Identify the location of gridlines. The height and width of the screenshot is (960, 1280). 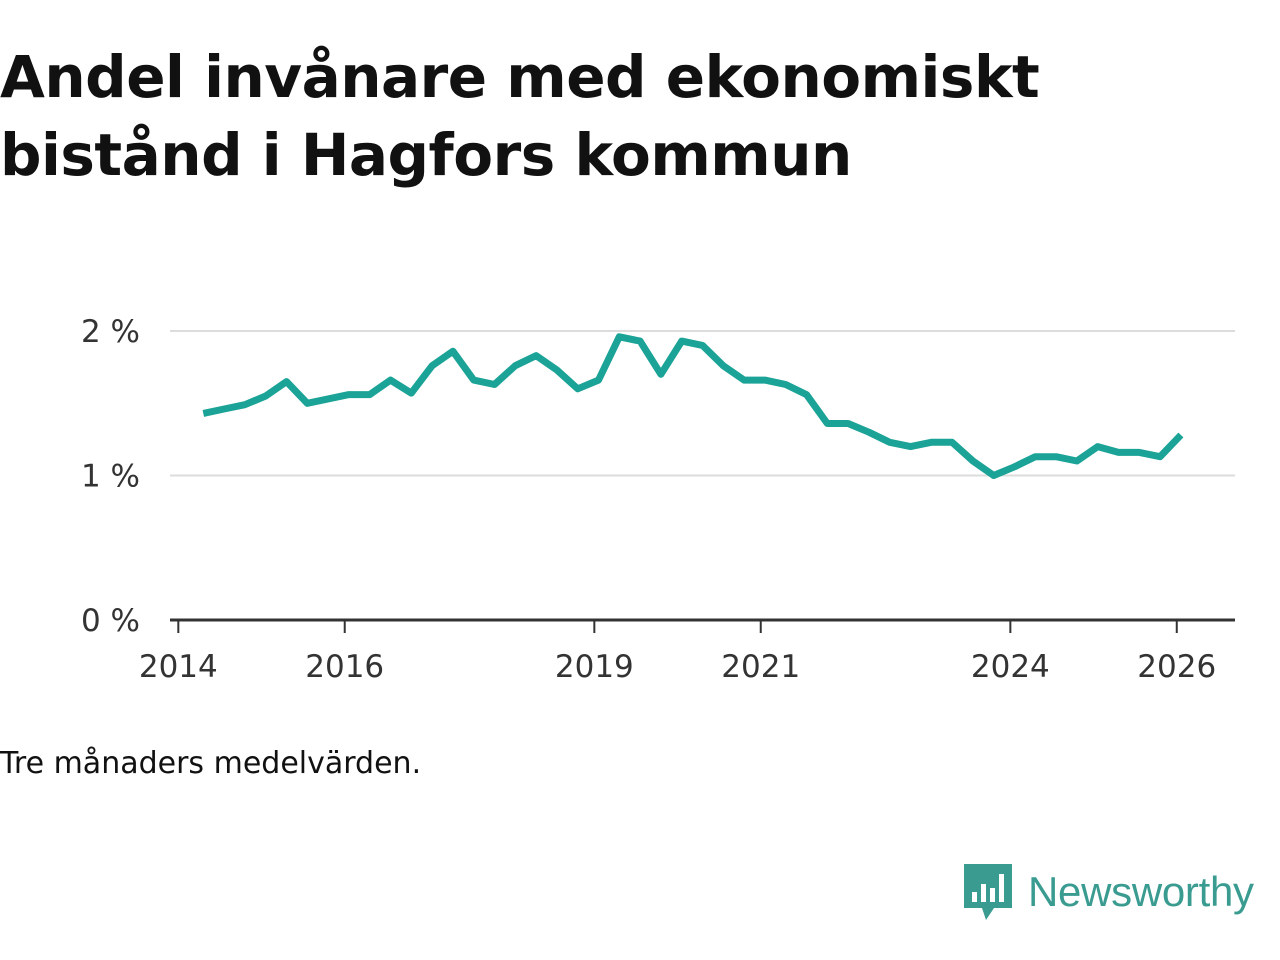
(702, 403).